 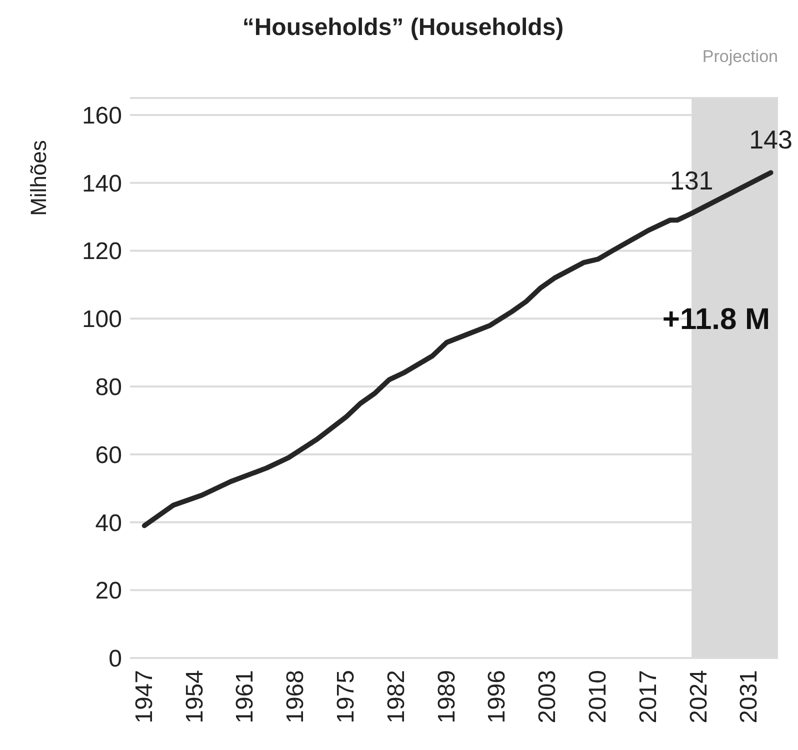 What do you see at coordinates (115, 659) in the screenshot?
I see `y-tick-label: 0` at bounding box center [115, 659].